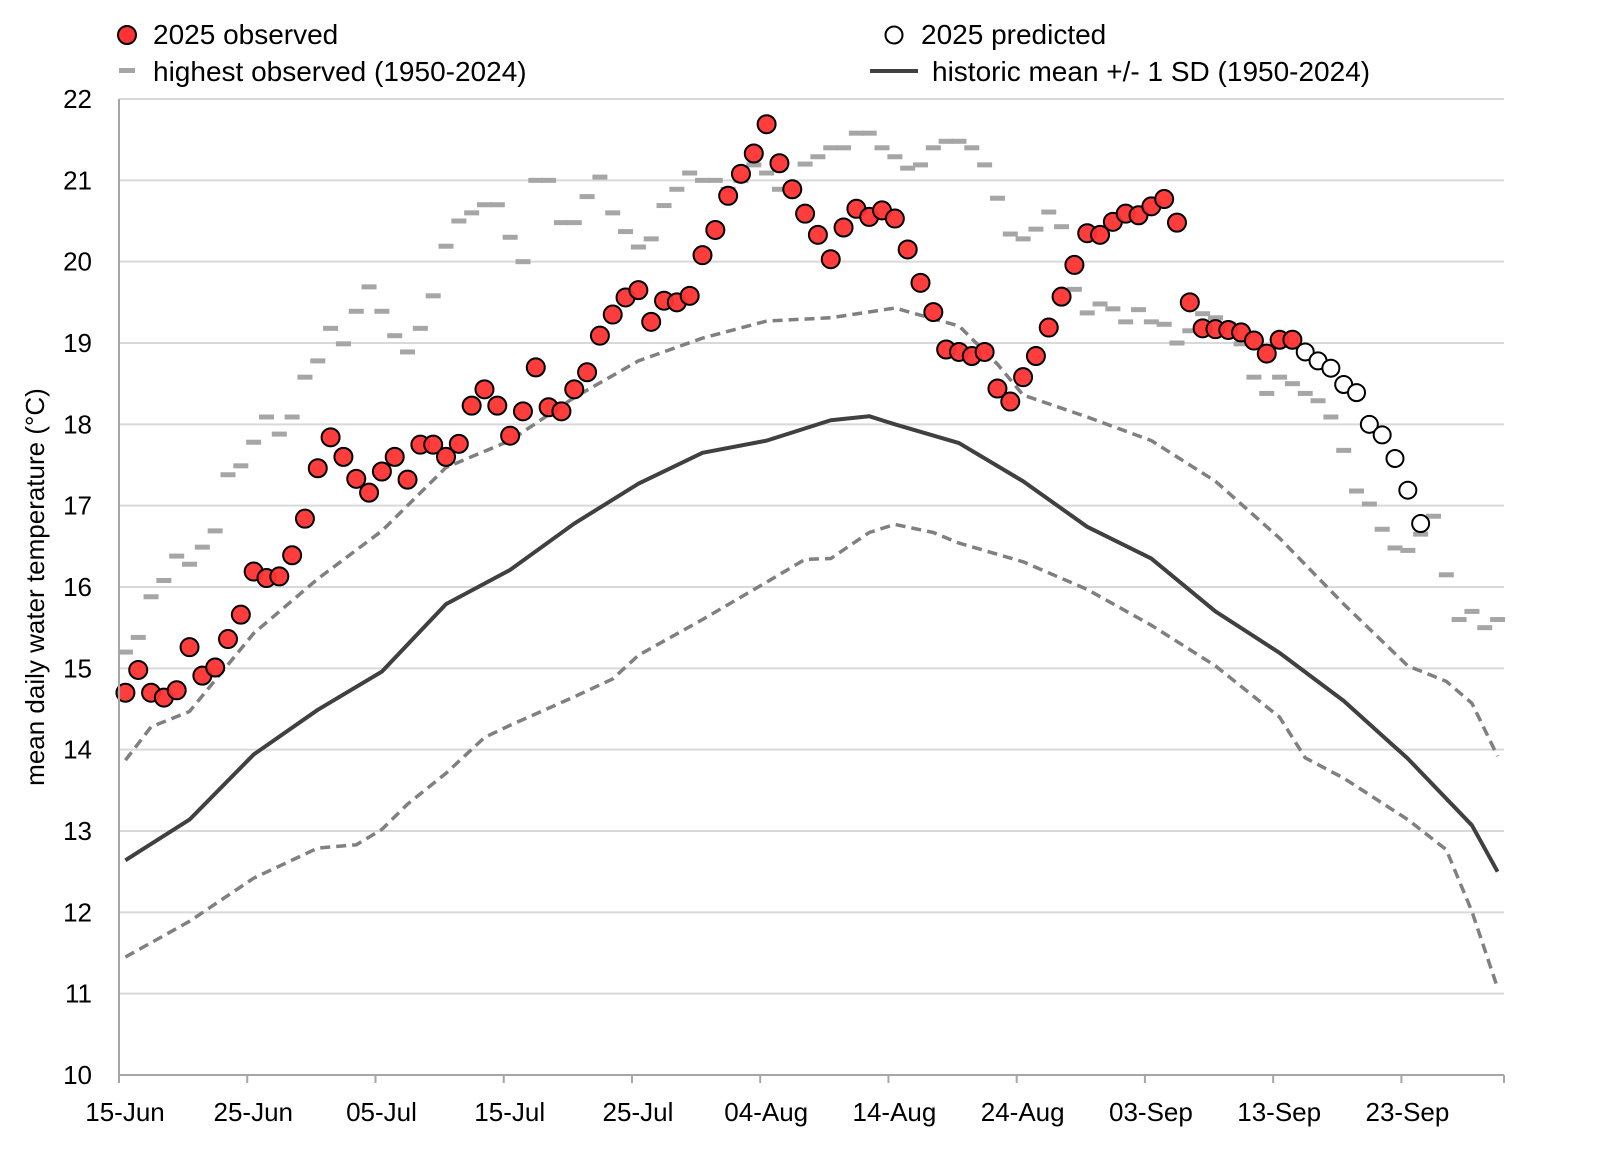 The image size is (1606, 1167). I want to click on x-tick-label: 24-Aug, so click(1023, 1112).